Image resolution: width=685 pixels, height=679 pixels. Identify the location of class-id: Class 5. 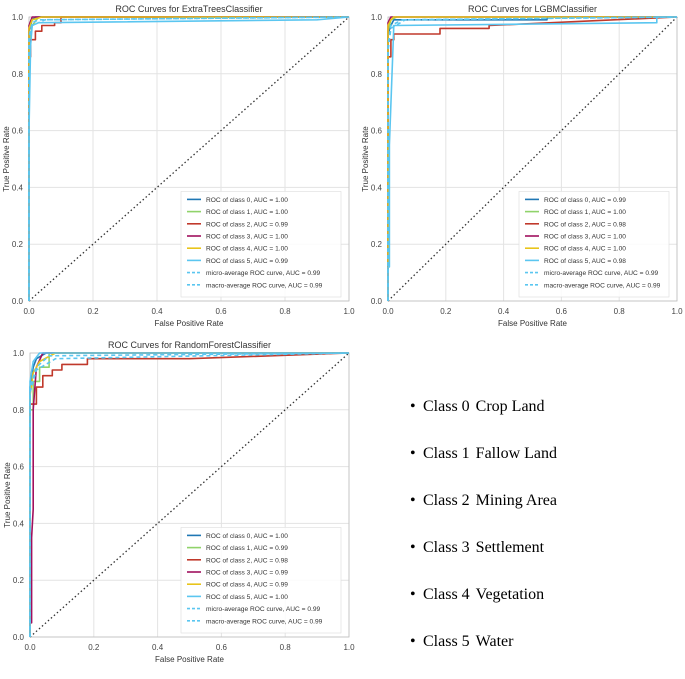
(446, 641).